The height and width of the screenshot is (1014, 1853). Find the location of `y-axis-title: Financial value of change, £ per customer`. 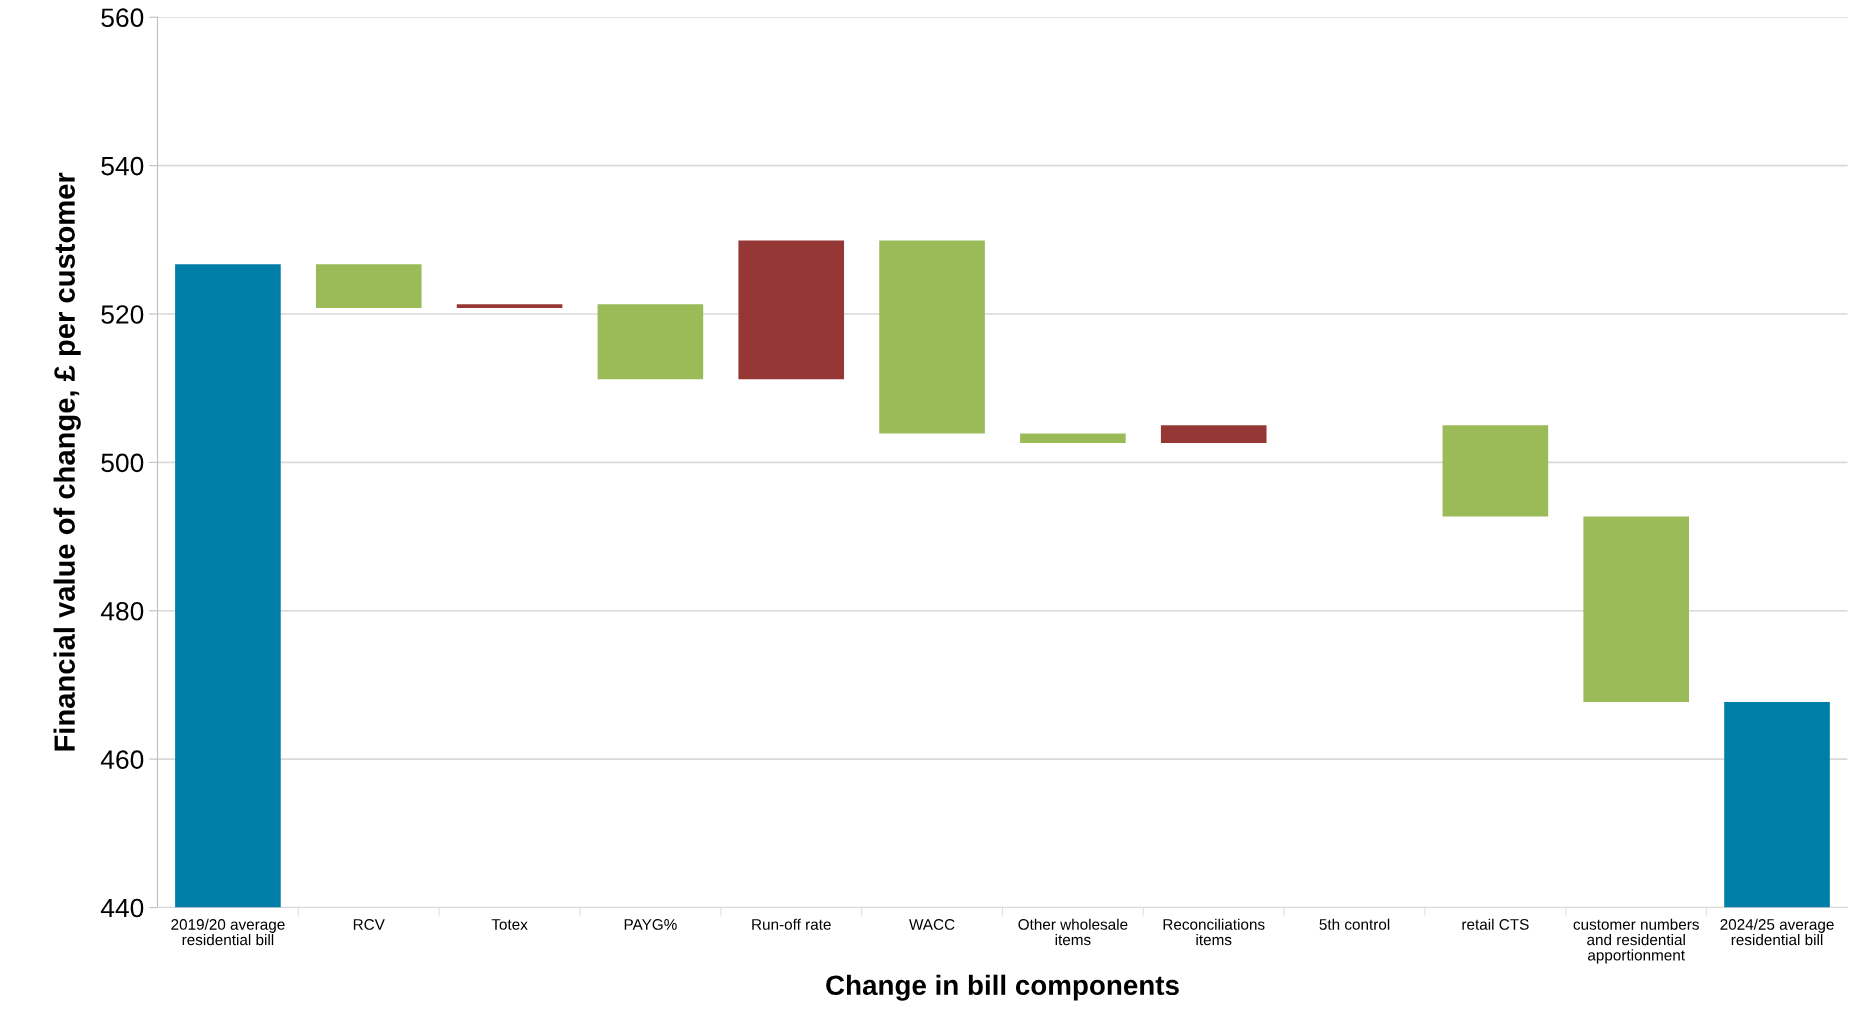

y-axis-title: Financial value of change, £ per customer is located at coordinates (67, 461).